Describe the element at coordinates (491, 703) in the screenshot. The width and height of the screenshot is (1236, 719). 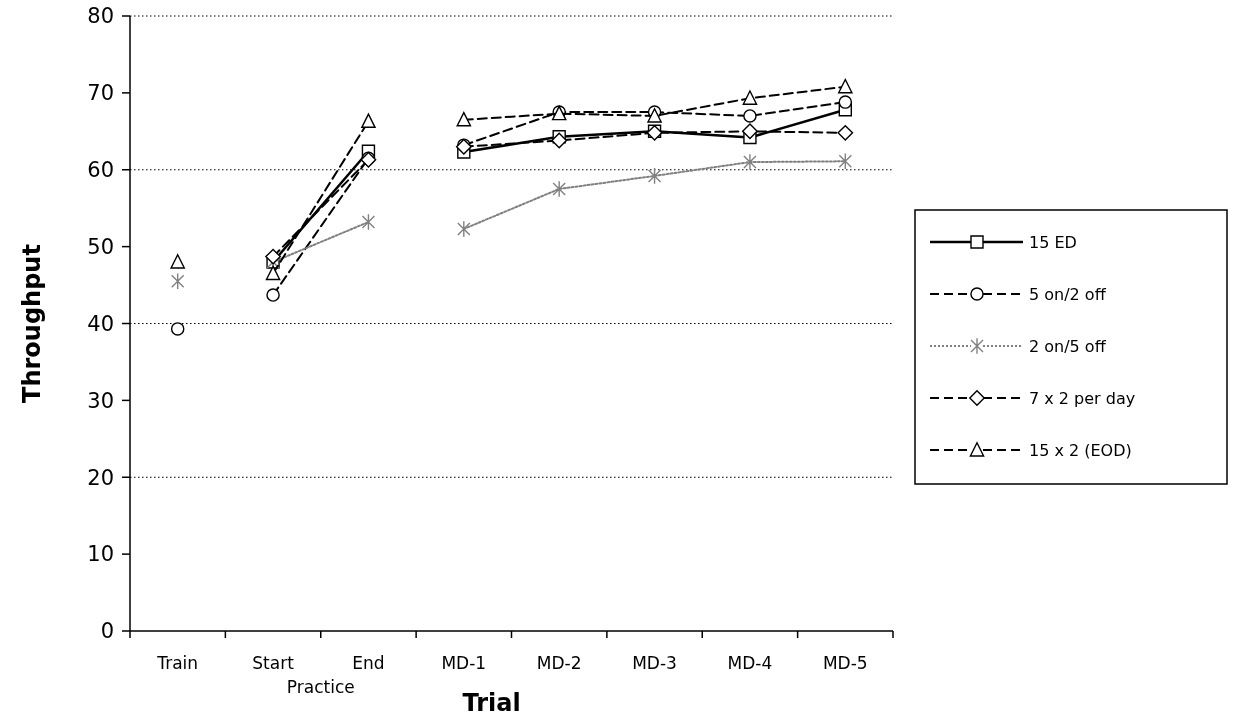
I see `x-axis-title: Trial` at that location.